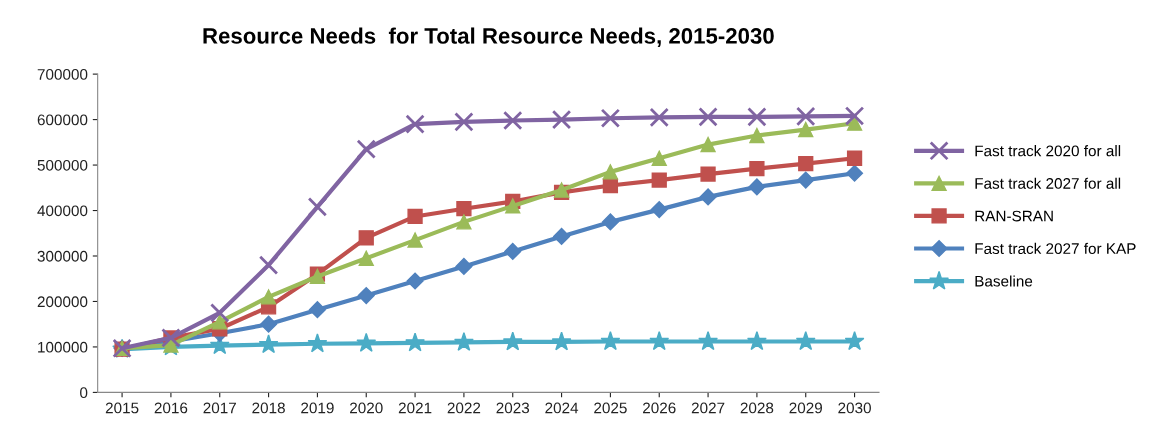 This screenshot has height=436, width=1149. What do you see at coordinates (268, 408) in the screenshot?
I see `x-tick-label: 2018` at bounding box center [268, 408].